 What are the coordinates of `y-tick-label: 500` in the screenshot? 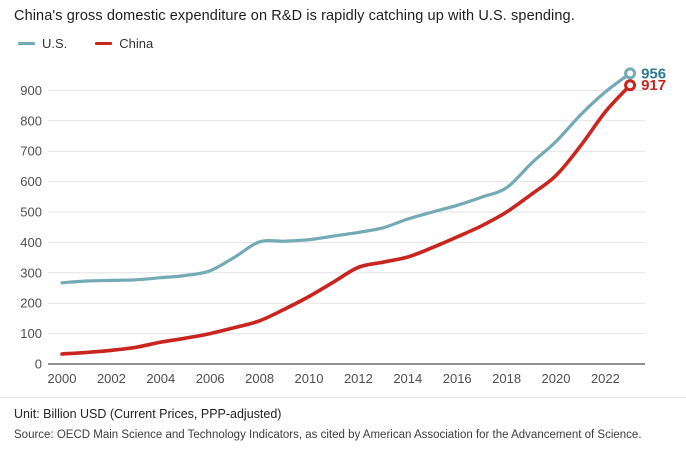 It's located at (31, 212).